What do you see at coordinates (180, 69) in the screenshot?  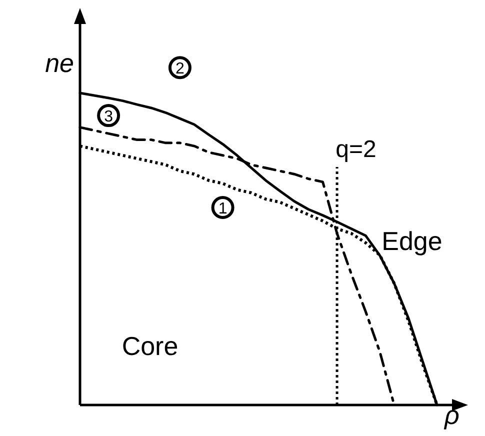 I see `text: 2` at bounding box center [180, 69].